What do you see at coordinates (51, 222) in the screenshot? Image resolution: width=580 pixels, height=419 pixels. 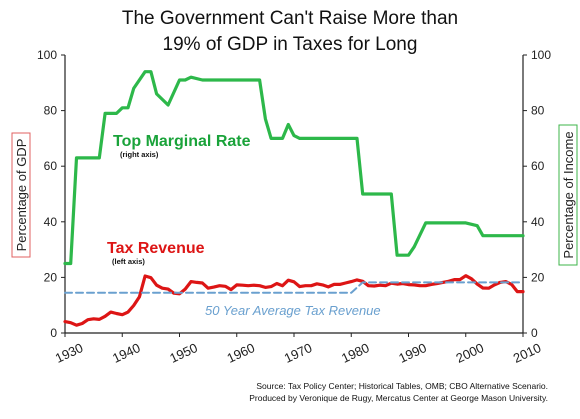 I see `y-tick-label-left: 40` at bounding box center [51, 222].